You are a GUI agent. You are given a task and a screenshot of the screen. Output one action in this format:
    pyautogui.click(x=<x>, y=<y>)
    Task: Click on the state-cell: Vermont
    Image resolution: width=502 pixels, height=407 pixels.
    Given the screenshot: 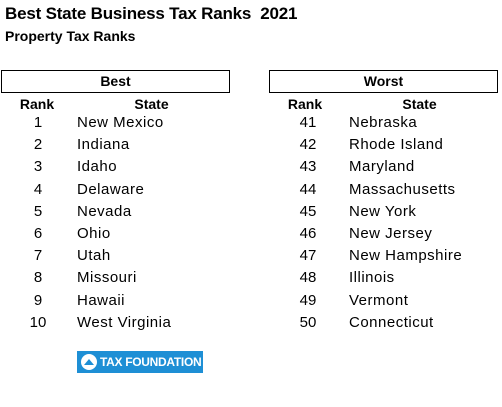 What is the action you would take?
    pyautogui.click(x=379, y=300)
    